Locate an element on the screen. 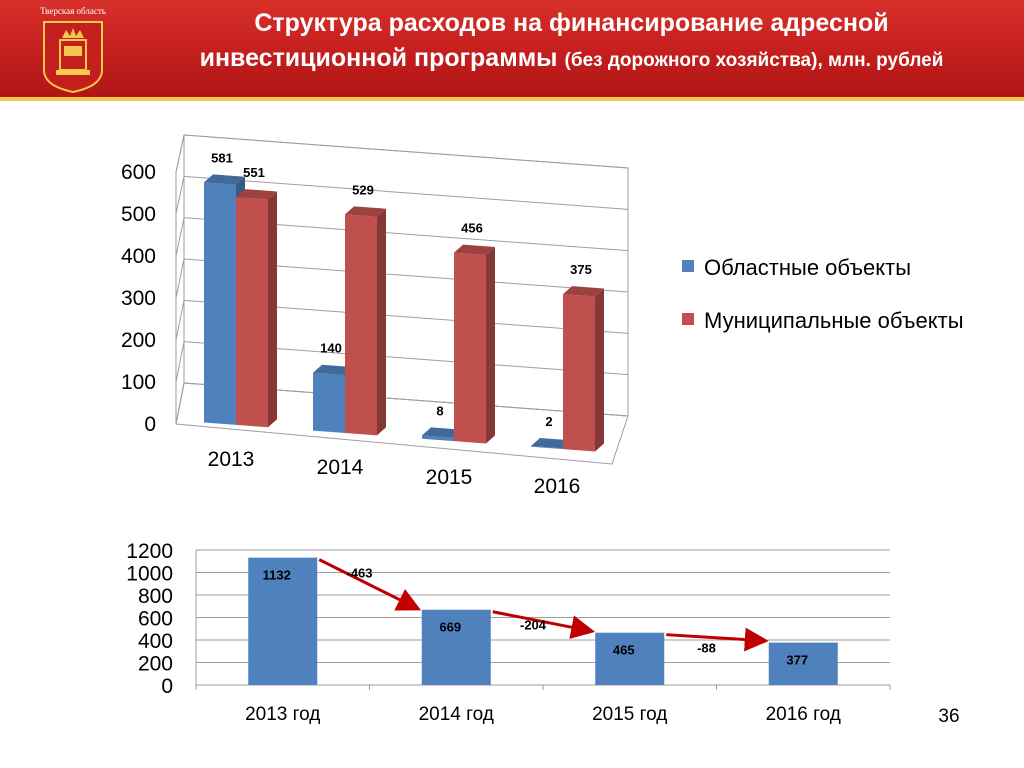 The height and width of the screenshot is (768, 1024). chart2-x-tick-label: 2015 год is located at coordinates (629, 714).